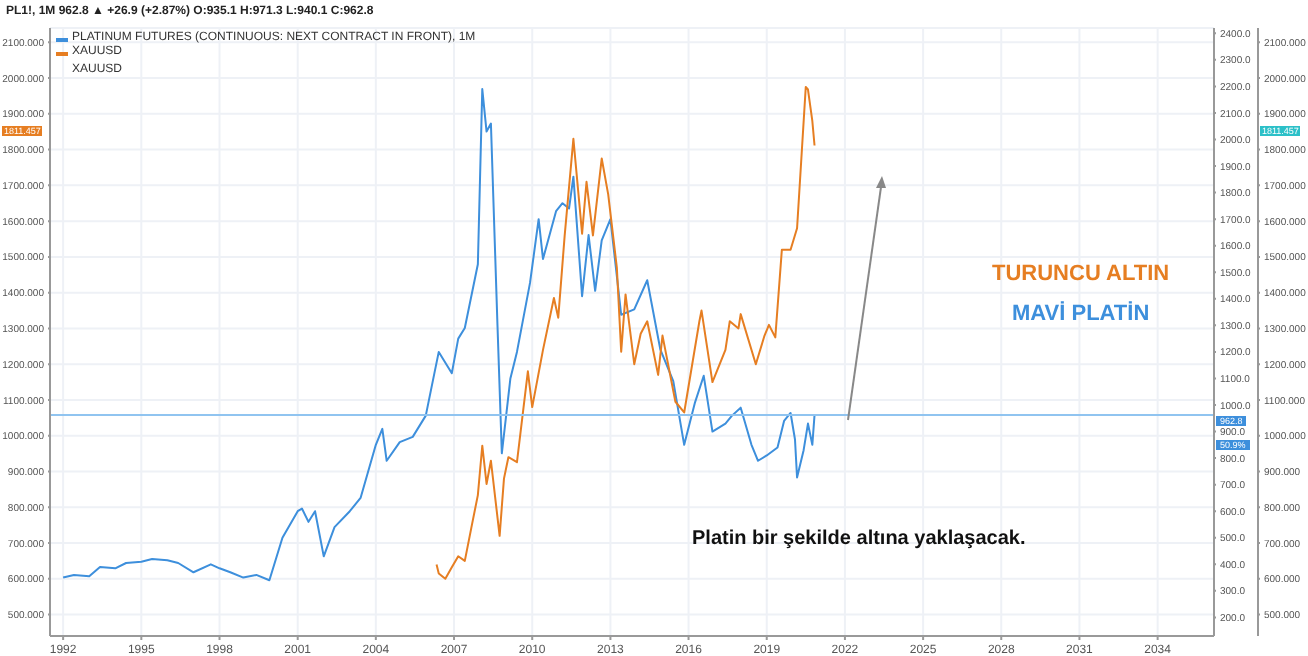 The image size is (1308, 656). Describe the element at coordinates (1081, 314) in the screenshot. I see `annotation: MAVİ PLATİN` at that location.